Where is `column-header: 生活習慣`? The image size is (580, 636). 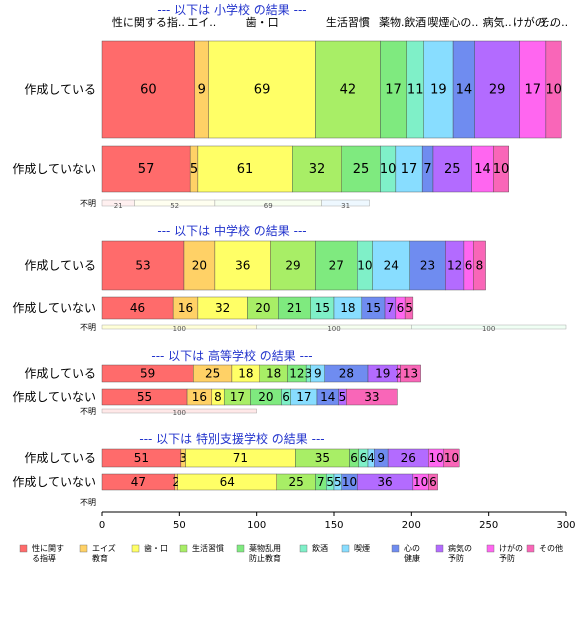 column-header: 生活習慣 is located at coordinates (348, 22).